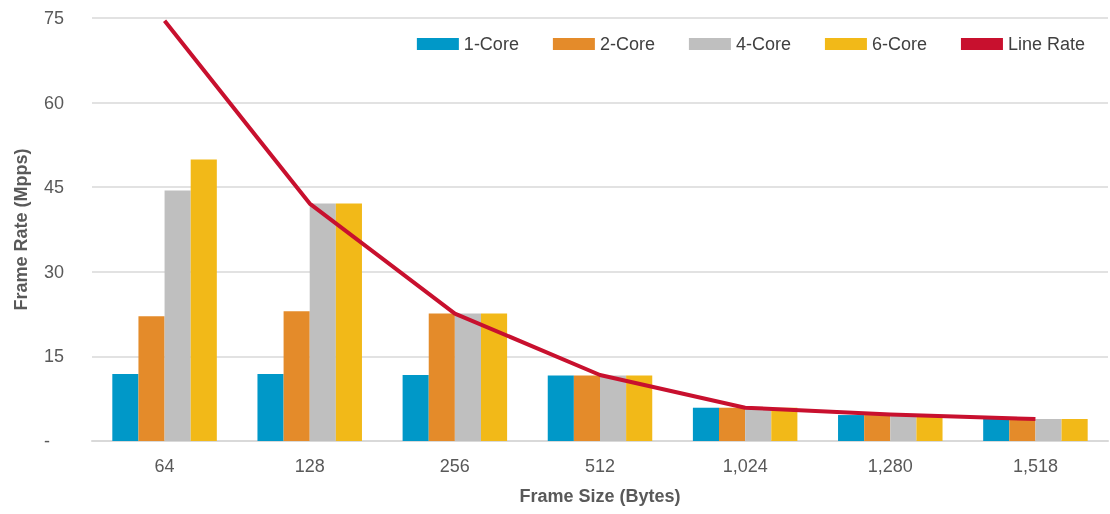 This screenshot has height=514, width=1110. I want to click on x-tick-label: 64, so click(164, 466).